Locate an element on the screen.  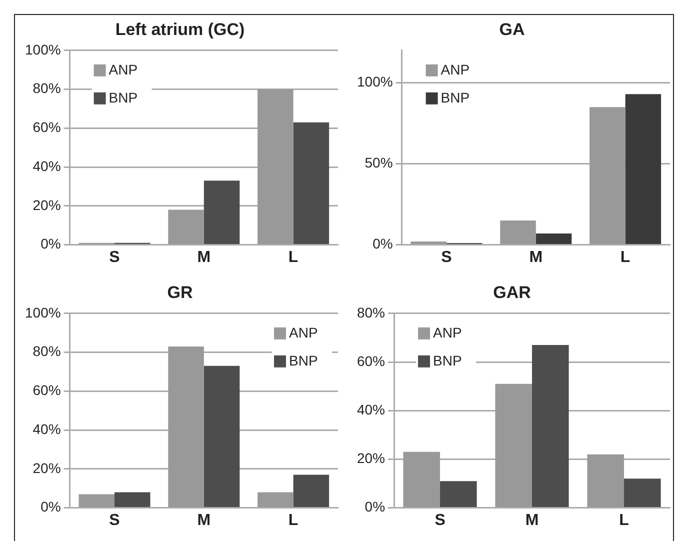
chart-title: GR is located at coordinates (180, 292).